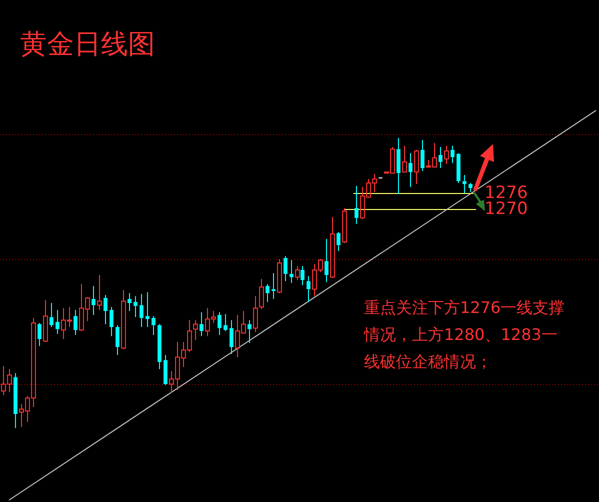  I want to click on y-tick-label: 1270, so click(506, 208).